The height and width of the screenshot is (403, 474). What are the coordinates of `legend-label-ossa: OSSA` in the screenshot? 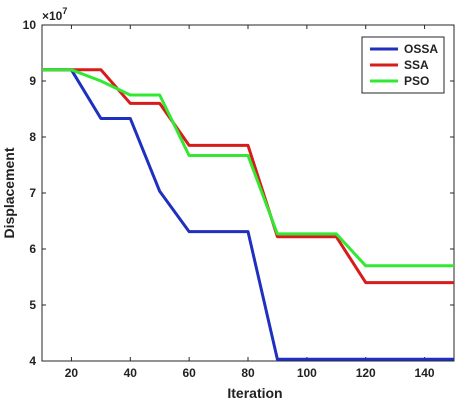 It's located at (421, 49).